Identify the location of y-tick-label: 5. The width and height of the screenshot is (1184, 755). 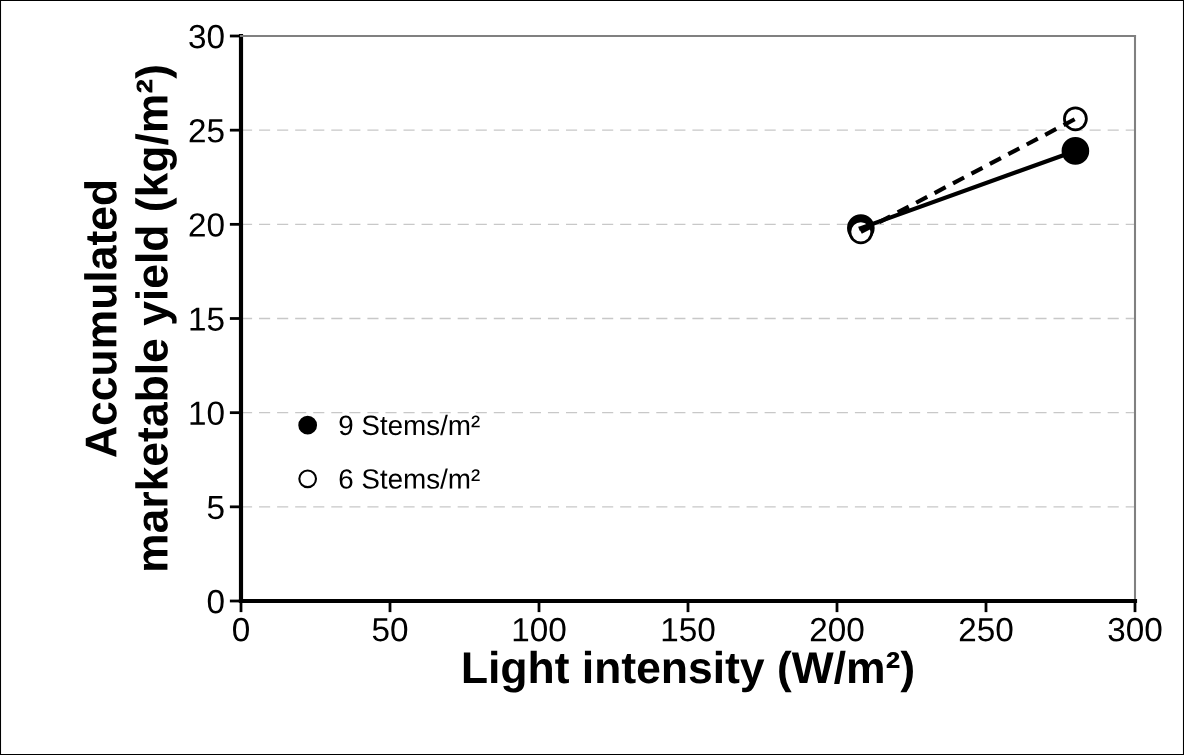
(215, 507).